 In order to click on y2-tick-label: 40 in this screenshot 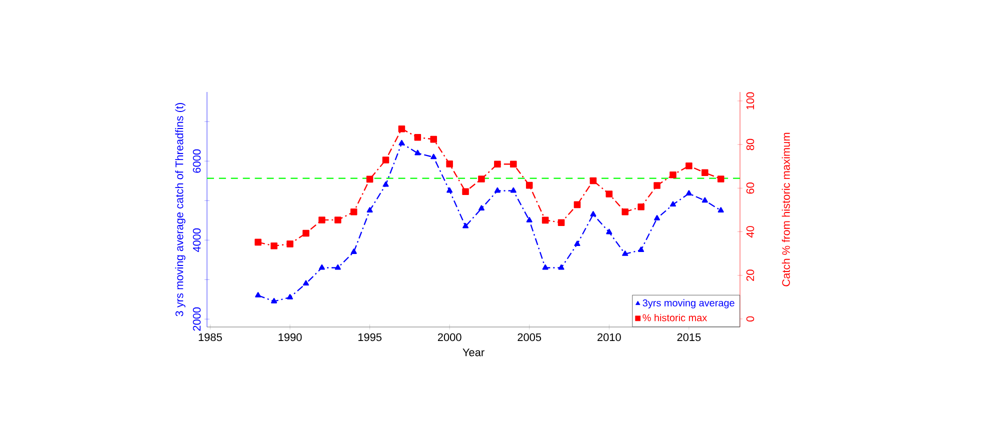, I will do `click(750, 232)`.